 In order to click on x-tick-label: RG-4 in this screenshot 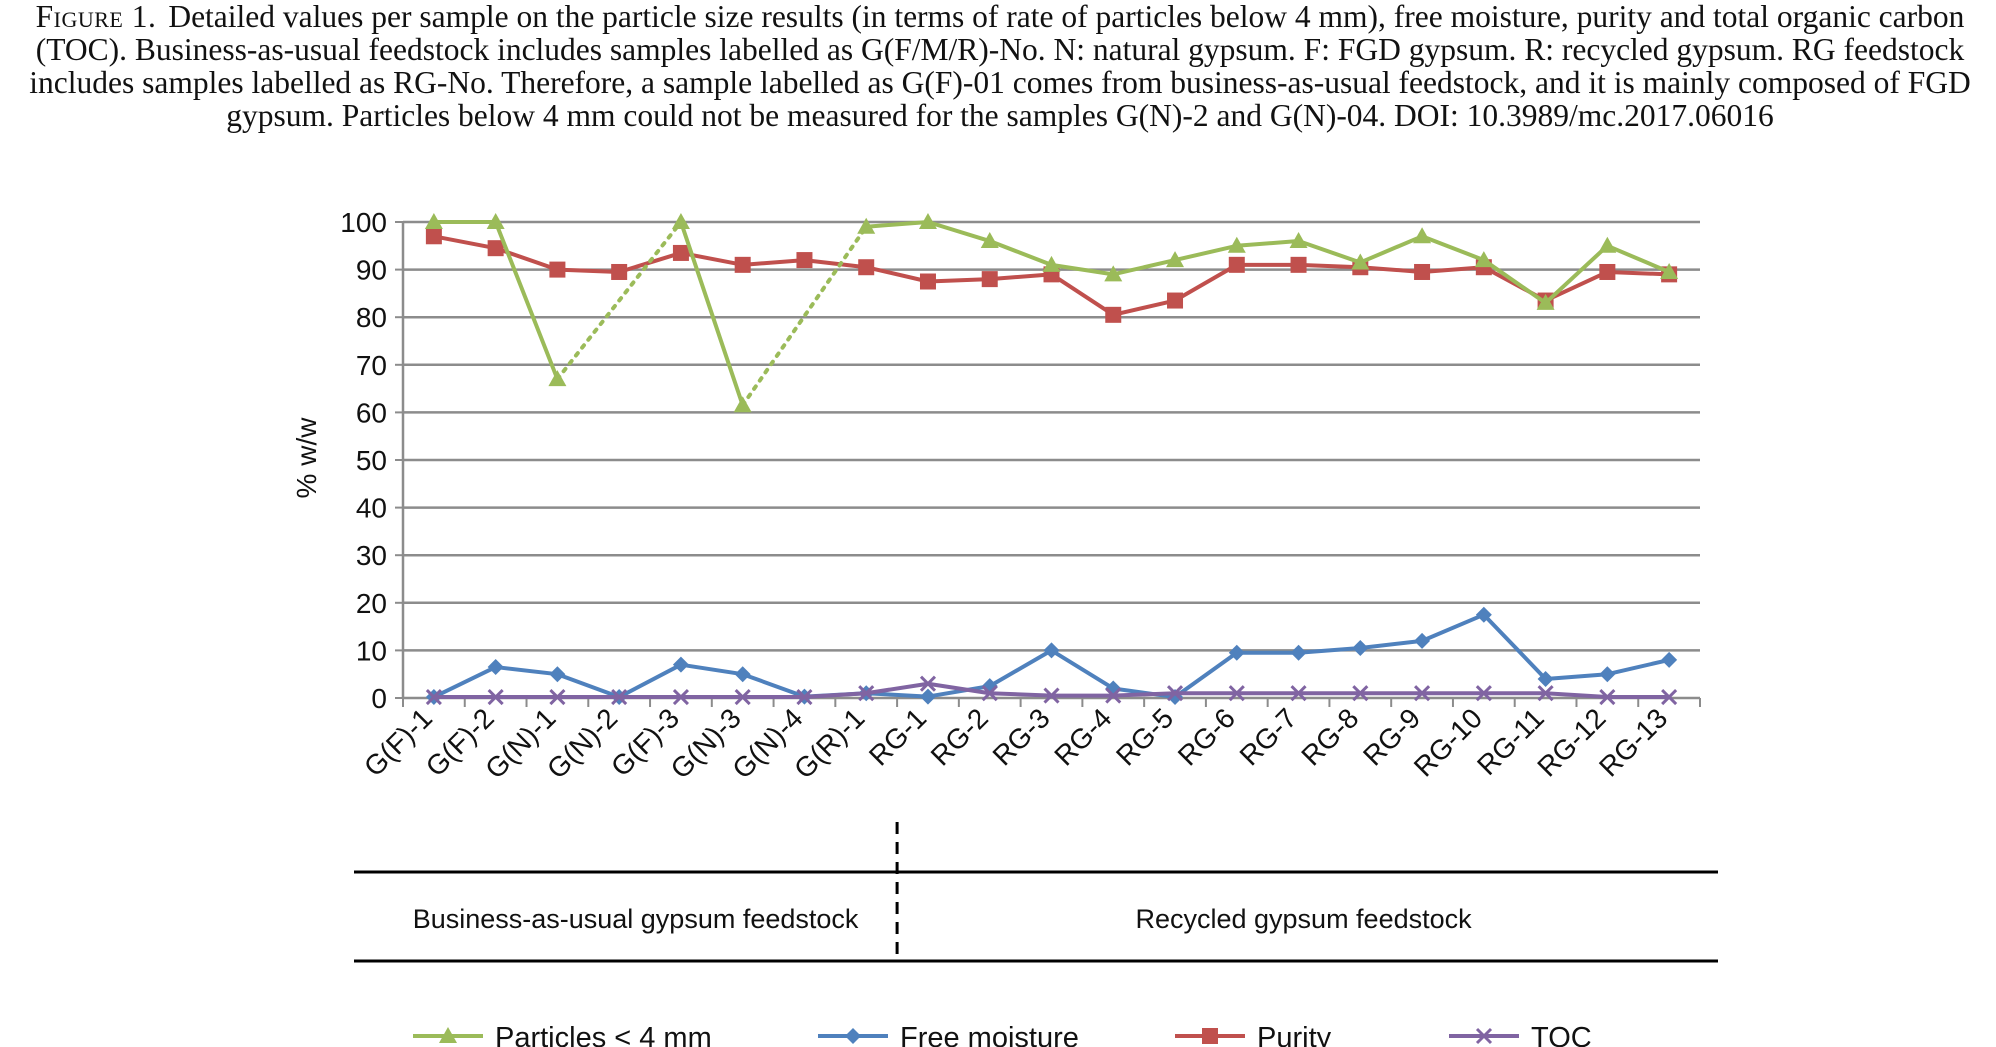, I will do `click(1082, 736)`.